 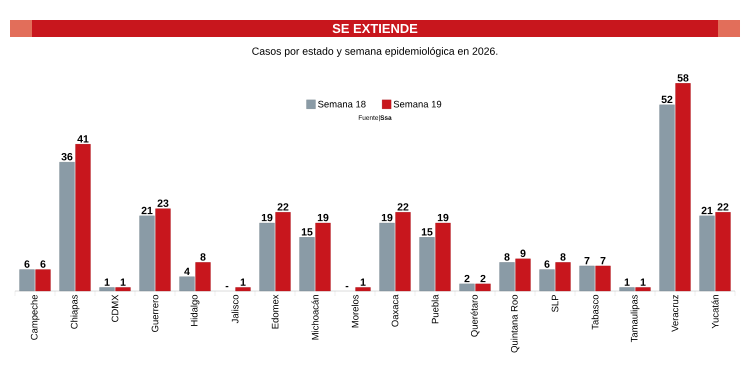 I want to click on data-label: 58, so click(x=683, y=78).